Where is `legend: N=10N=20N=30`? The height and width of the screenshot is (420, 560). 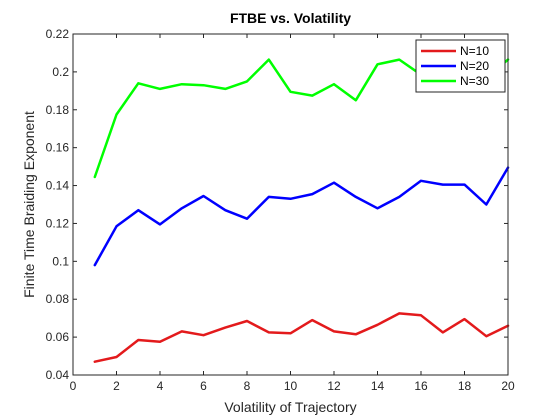 legend: N=10N=20N=30 is located at coordinates (460, 66).